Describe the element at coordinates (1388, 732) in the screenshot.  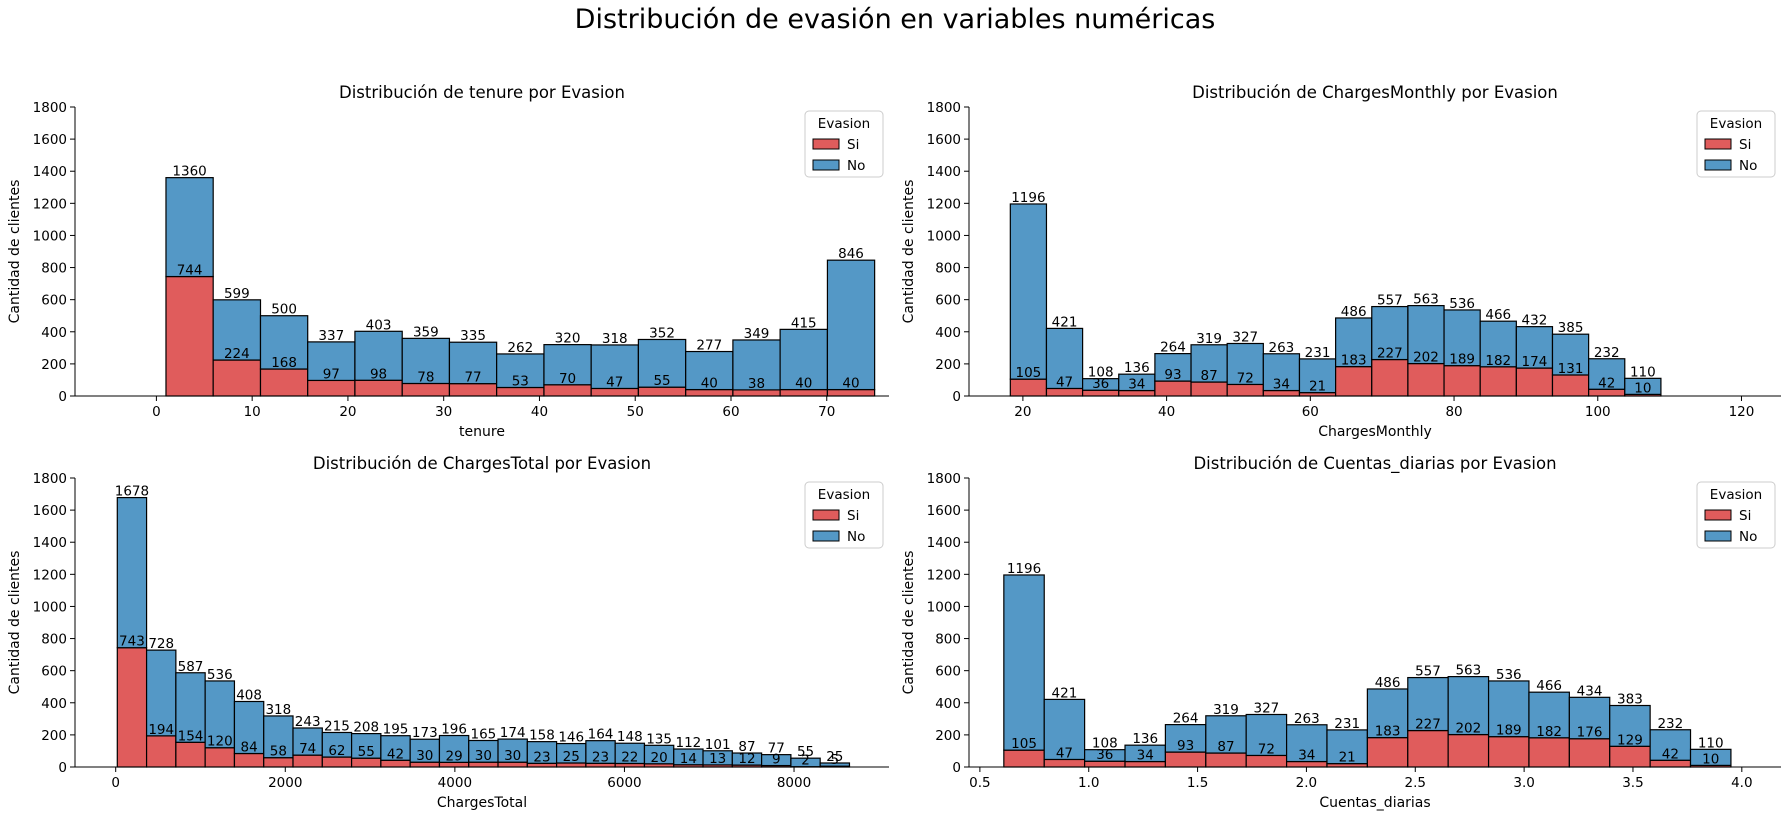
I see `data-label-si: 183` at that location.